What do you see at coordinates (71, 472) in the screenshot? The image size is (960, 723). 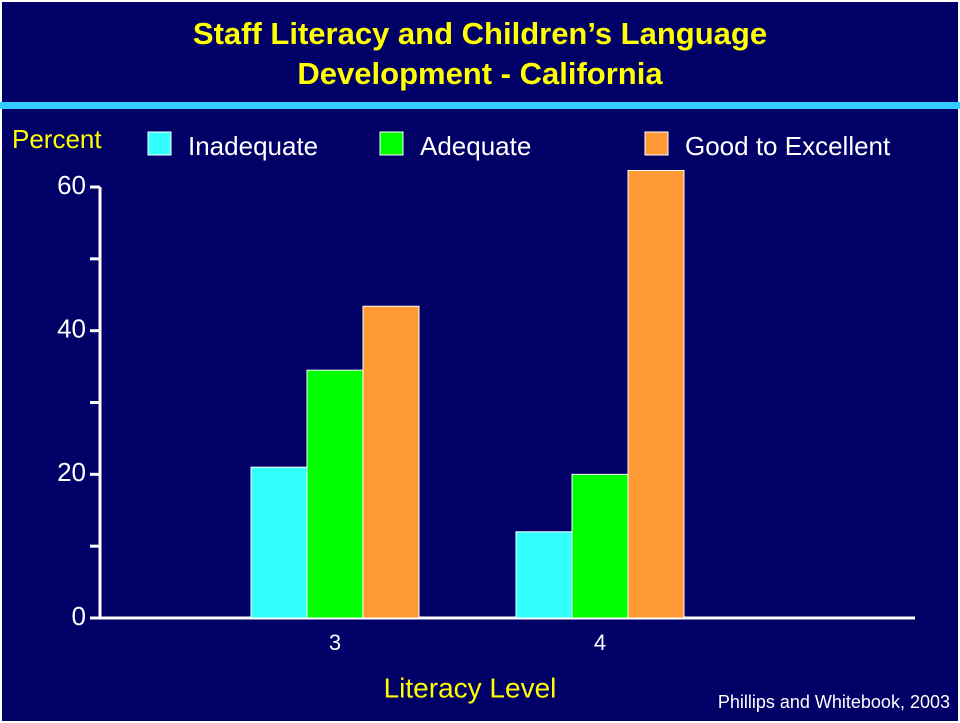 I see `y-tick-label: 20` at bounding box center [71, 472].